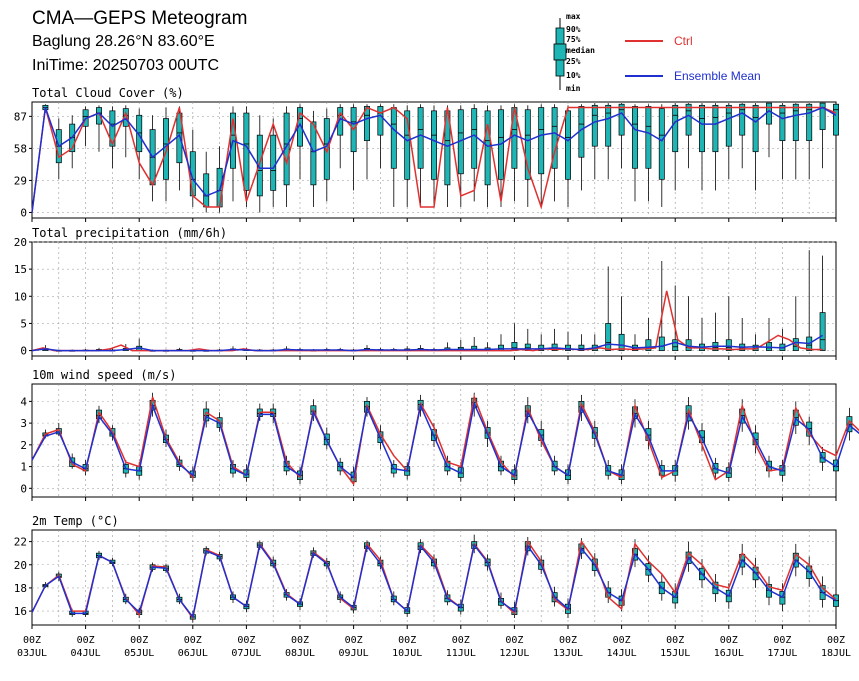 Image resolution: width=859 pixels, height=681 pixels. What do you see at coordinates (23, 323) in the screenshot?
I see `y-tick-label: 5` at bounding box center [23, 323].